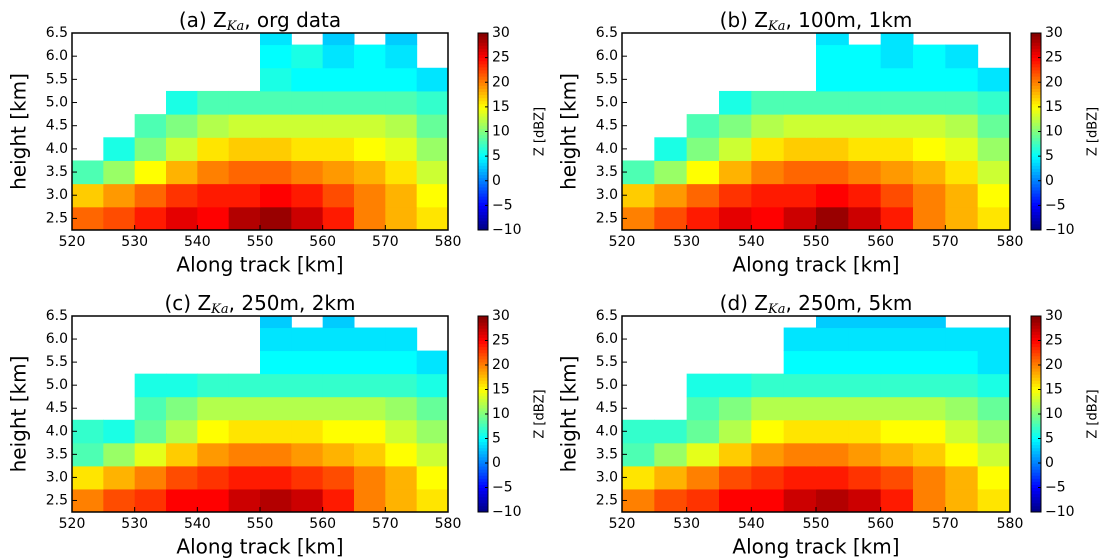 The image size is (1099, 560). Describe the element at coordinates (816, 304) in the screenshot. I see `chart-title: (d) ZKa, 250m, 5km` at that location.